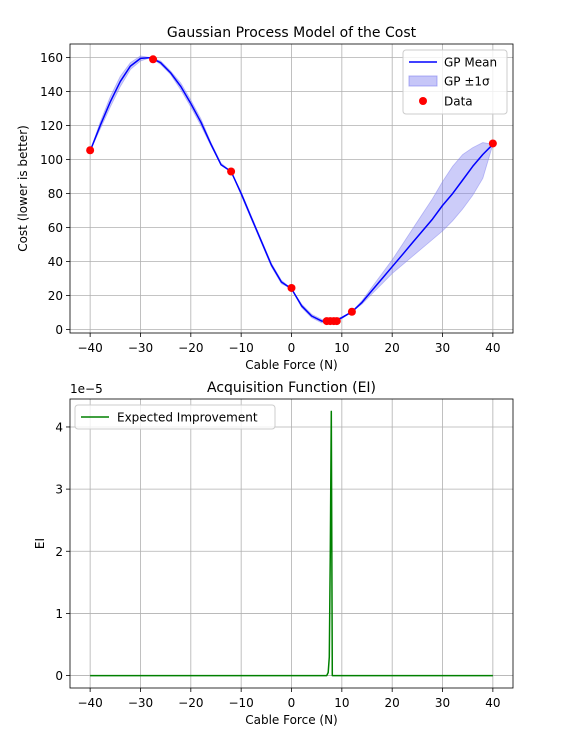 The image size is (563, 754). I want to click on legend-mean-label: GP Mean, so click(470, 63).